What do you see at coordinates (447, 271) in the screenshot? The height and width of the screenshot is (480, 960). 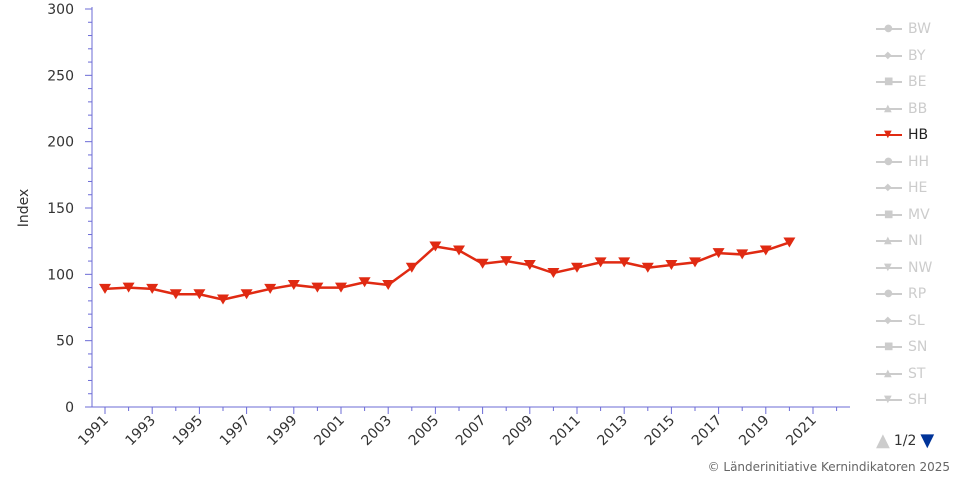 I see `series-line-HB` at bounding box center [447, 271].